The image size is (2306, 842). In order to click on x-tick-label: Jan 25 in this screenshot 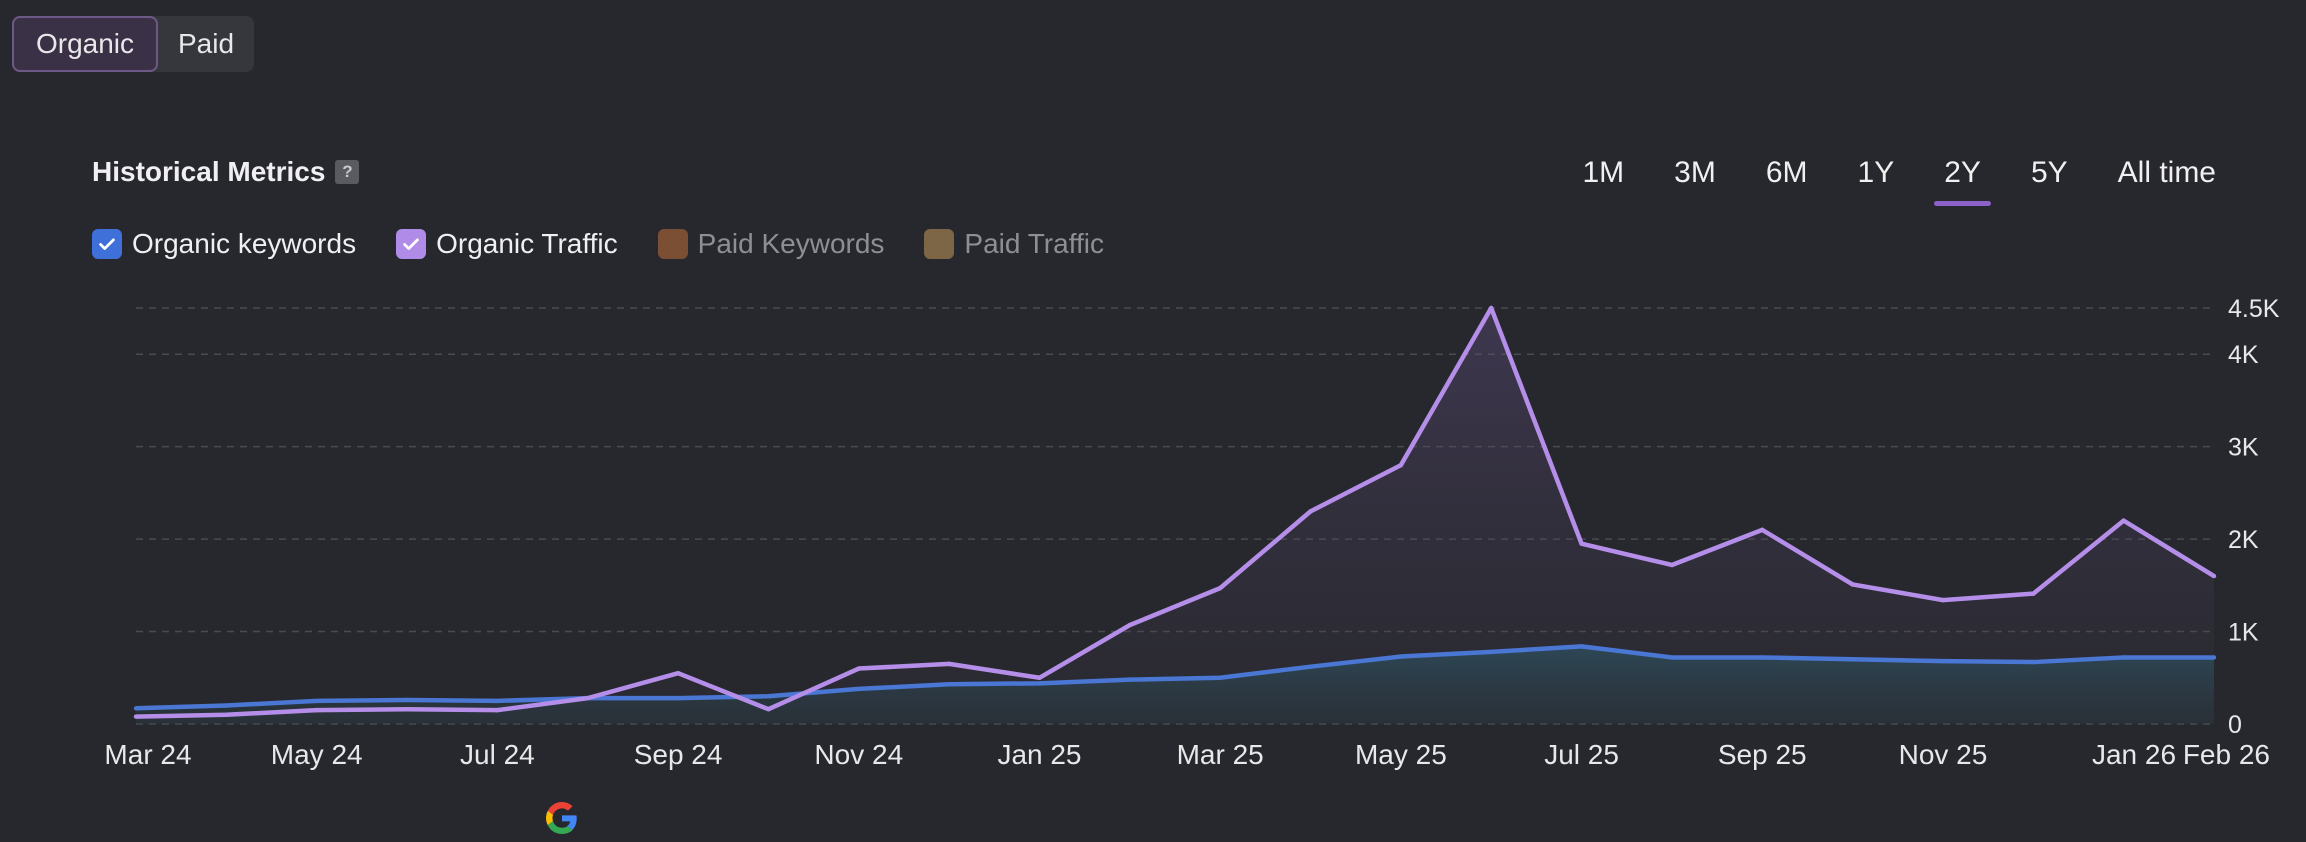, I will do `click(1039, 754)`.